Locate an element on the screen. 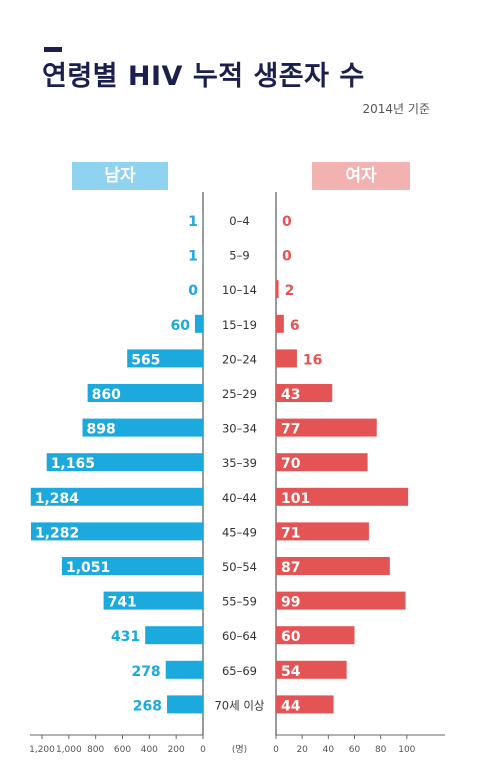  age-group-label: 25–29 is located at coordinates (239, 394).